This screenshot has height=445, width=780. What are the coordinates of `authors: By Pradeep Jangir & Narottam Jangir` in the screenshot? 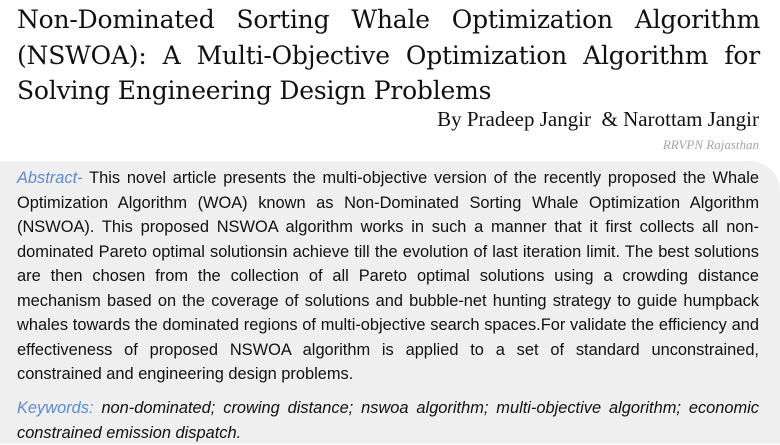 It's located at (598, 119).